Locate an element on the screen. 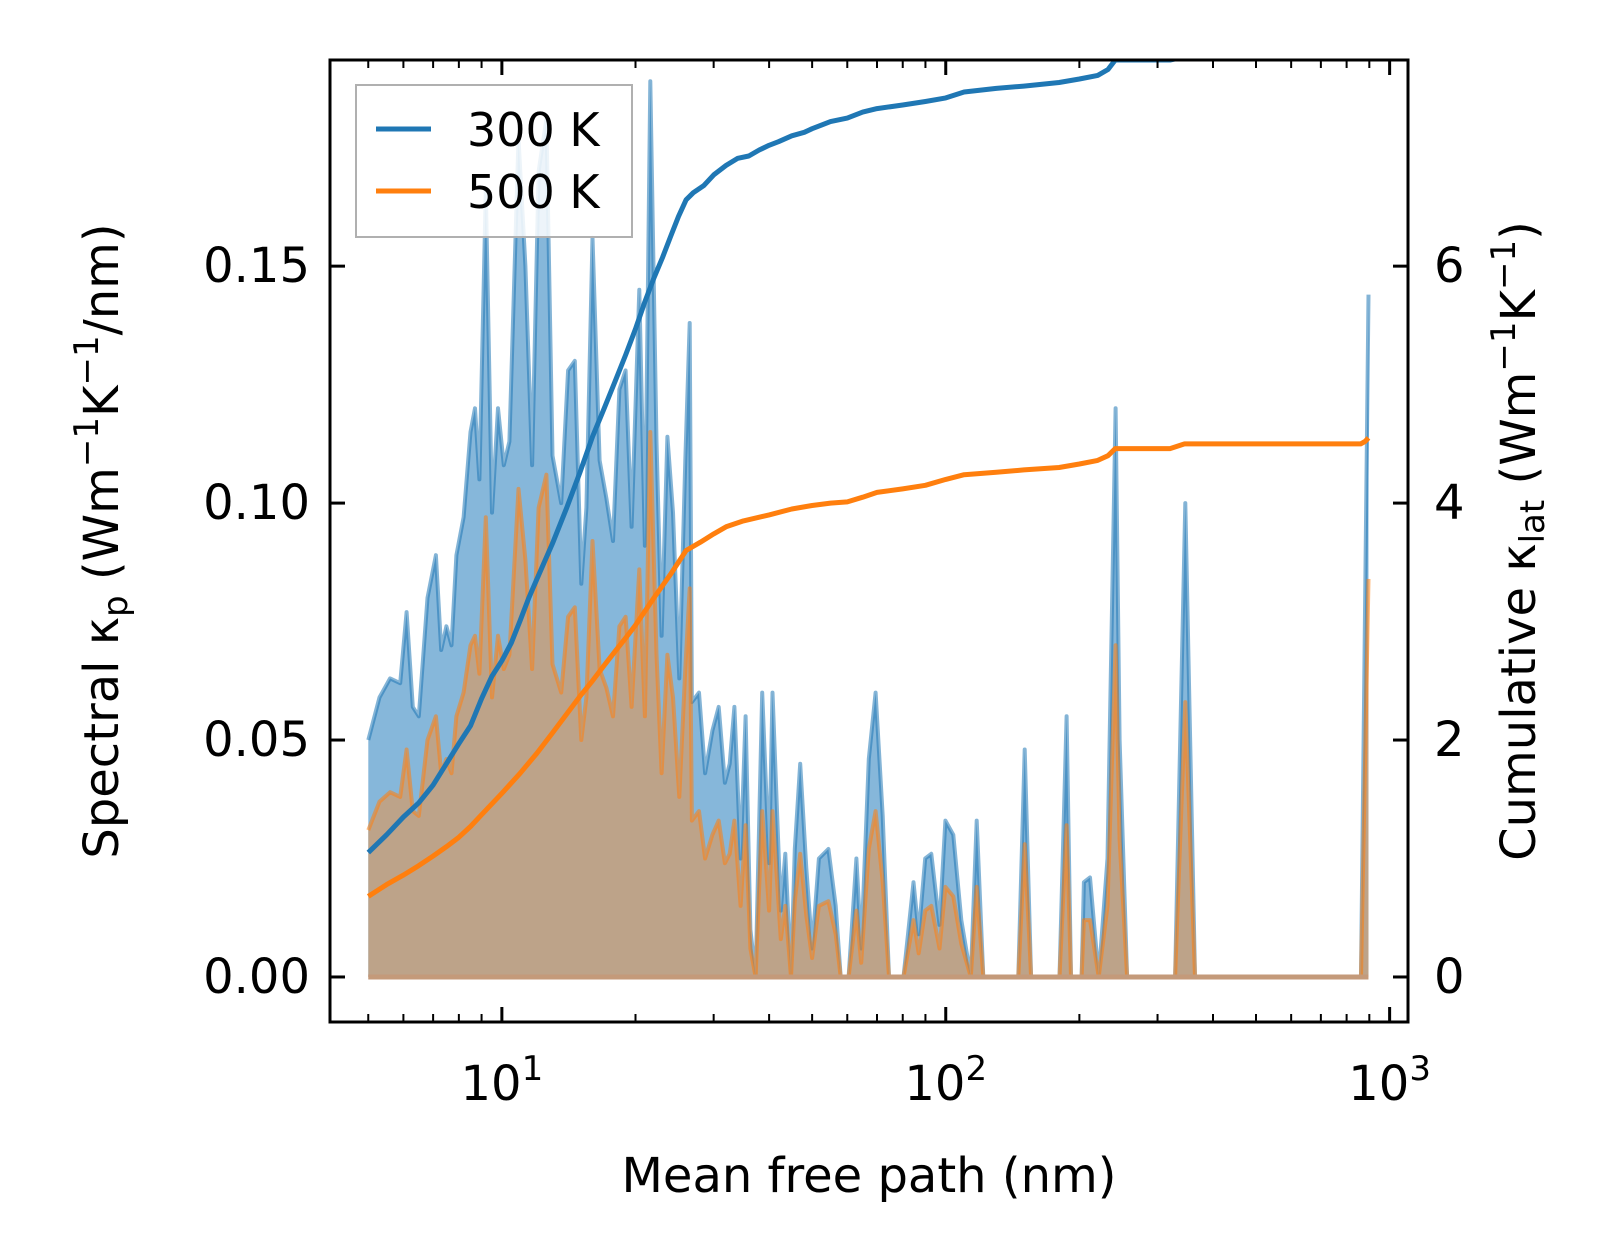  y2-label-main: Cumulative κ is located at coordinates (1519, 702).